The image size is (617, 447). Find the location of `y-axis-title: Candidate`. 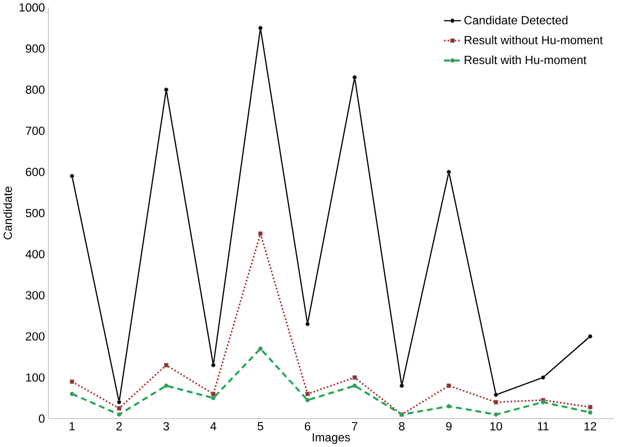

y-axis-title: Candidate is located at coordinates (7, 213).